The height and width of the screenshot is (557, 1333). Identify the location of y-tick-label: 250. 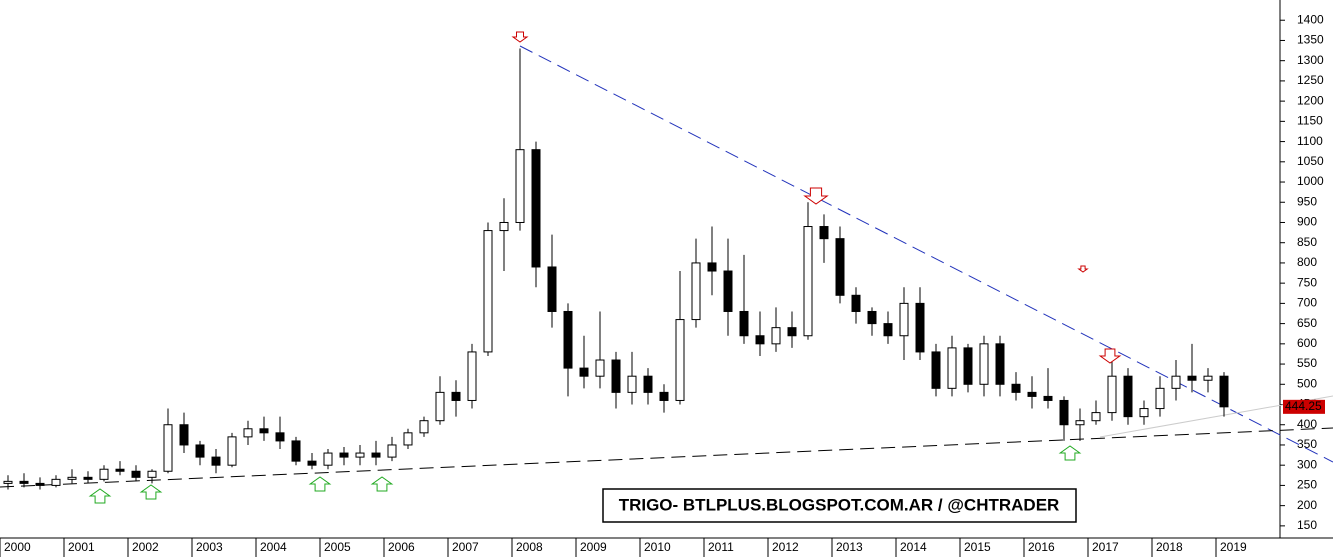
(1307, 485).